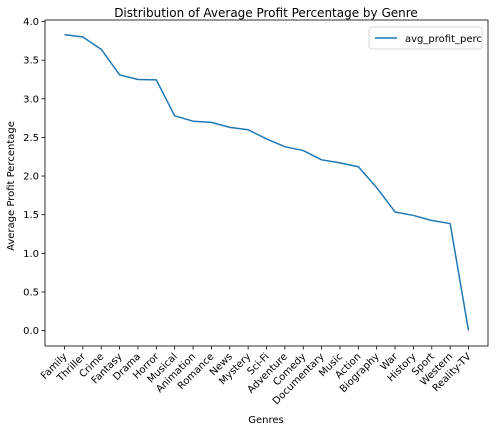  Describe the element at coordinates (31, 331) in the screenshot. I see `y-tick-label: 0.0` at that location.